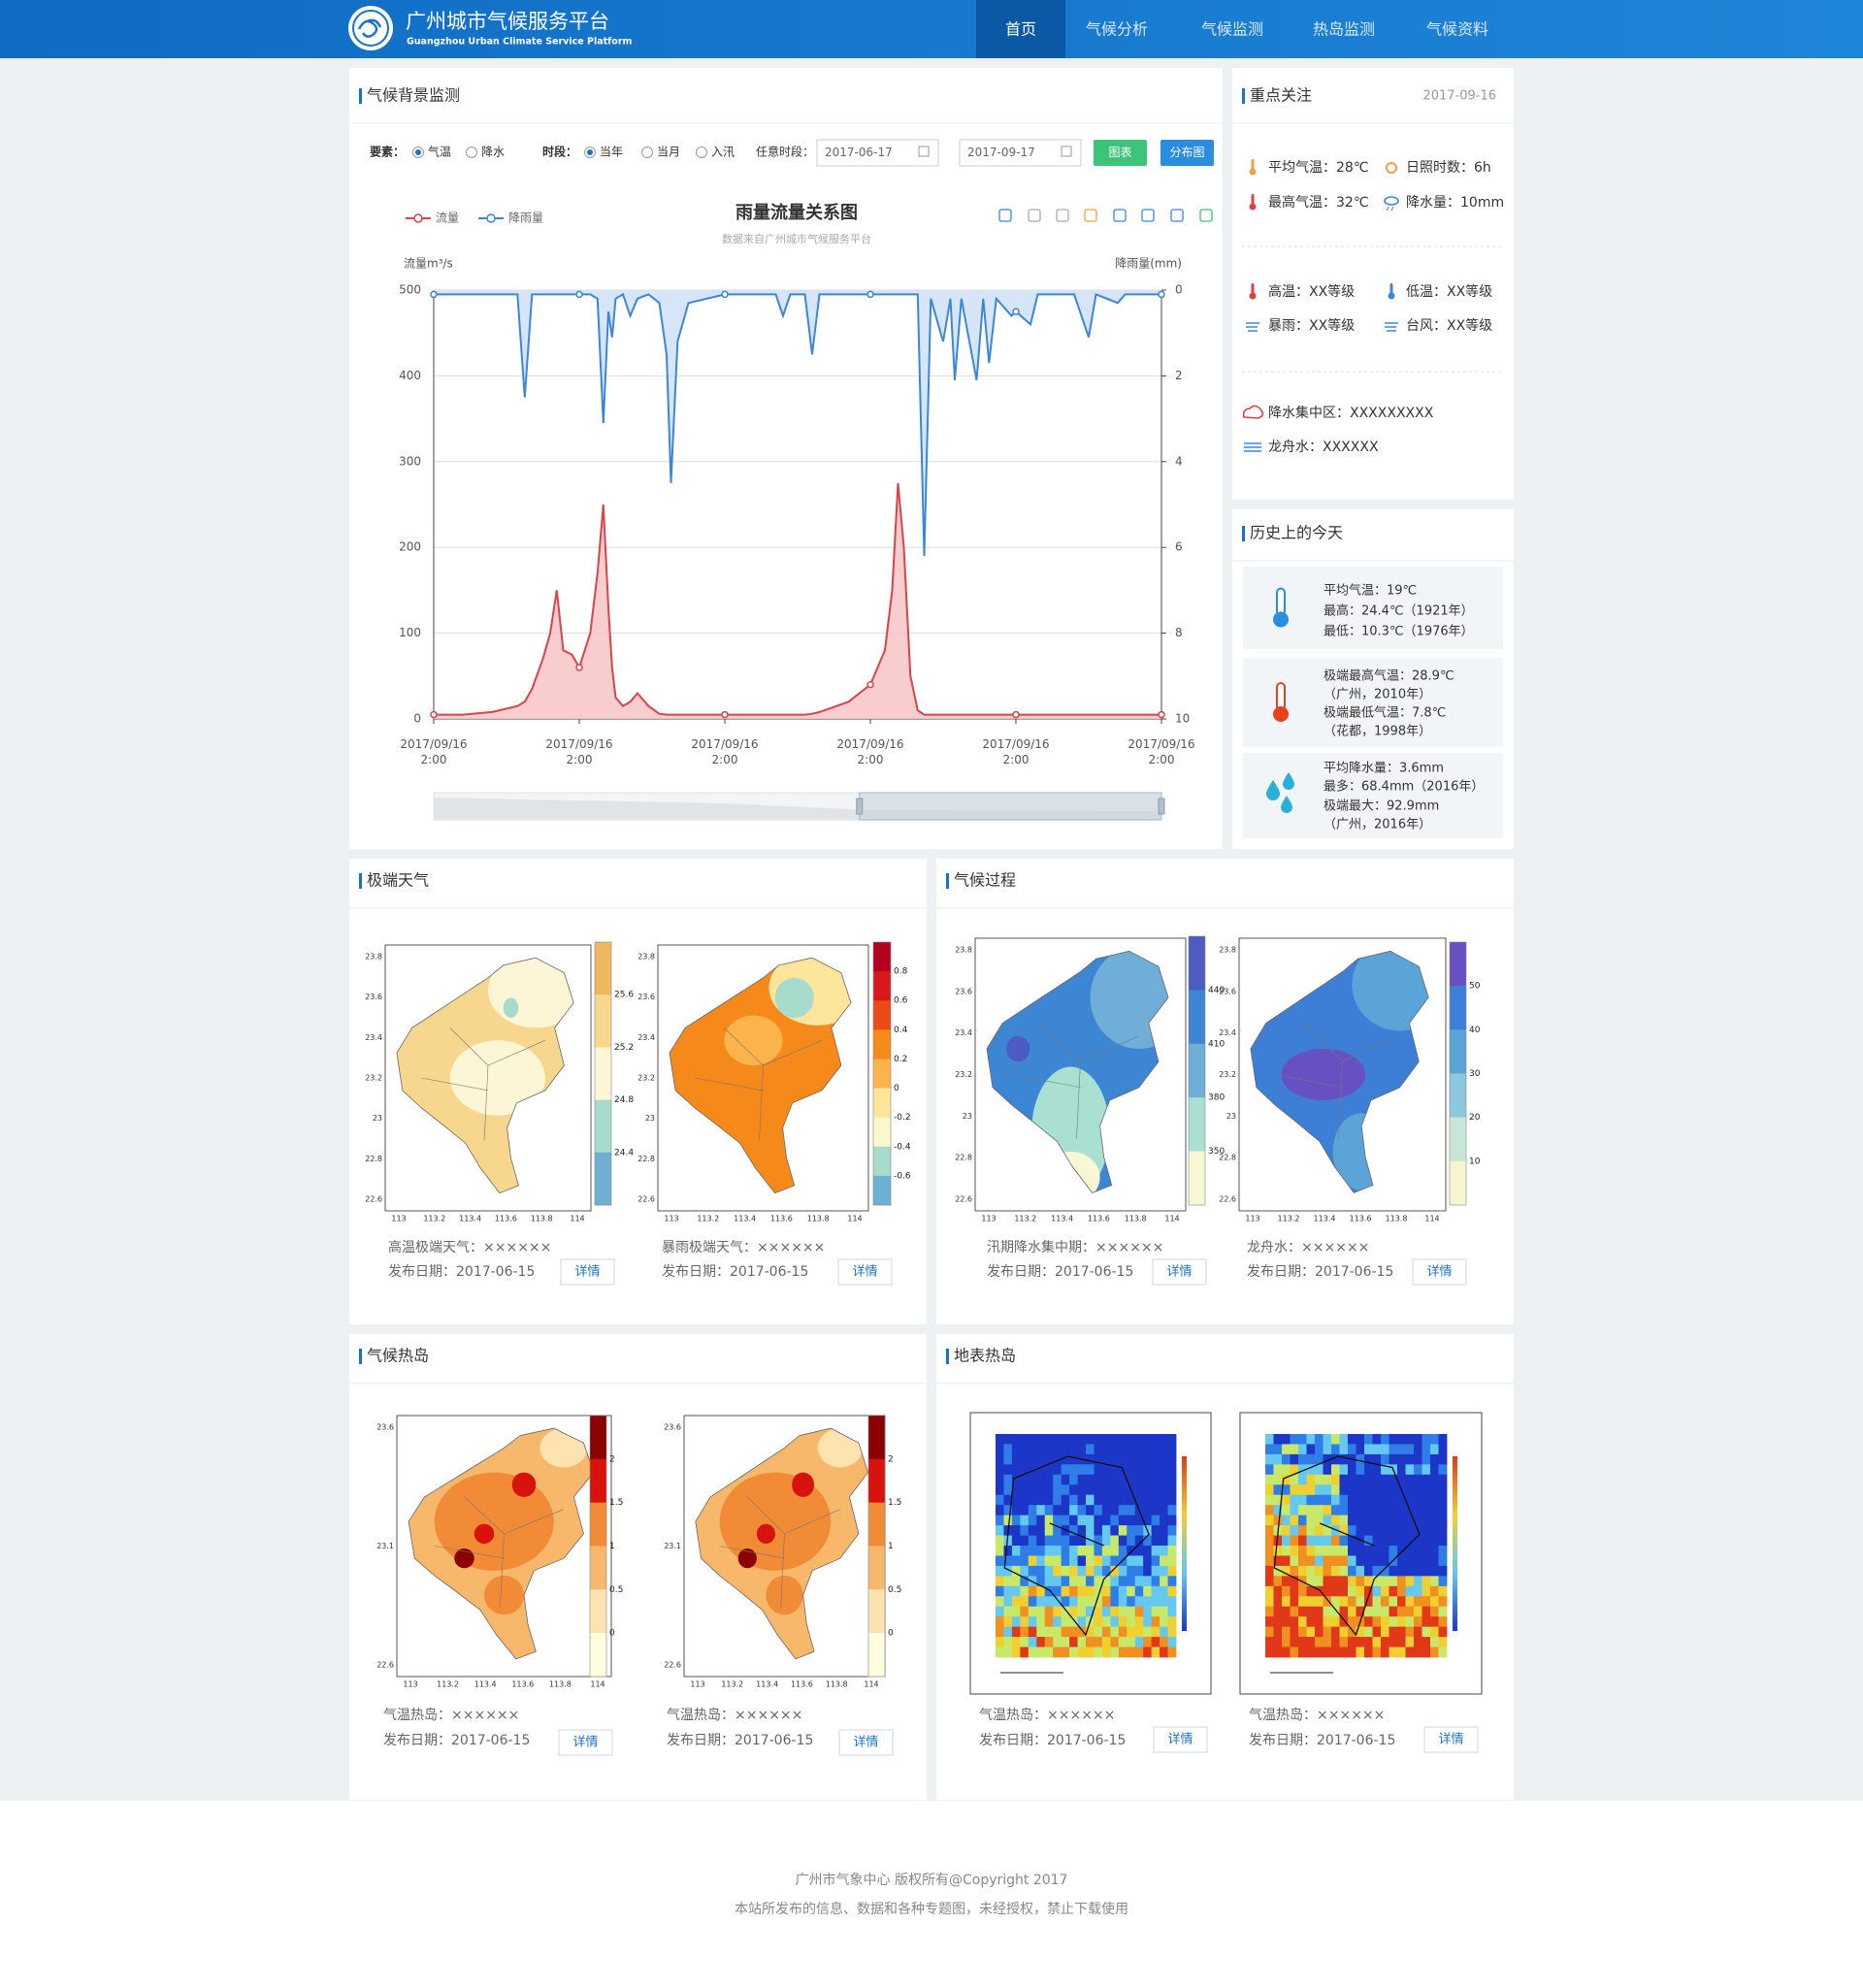  What do you see at coordinates (1197, 1124) in the screenshot?
I see `colorbar-segment` at bounding box center [1197, 1124].